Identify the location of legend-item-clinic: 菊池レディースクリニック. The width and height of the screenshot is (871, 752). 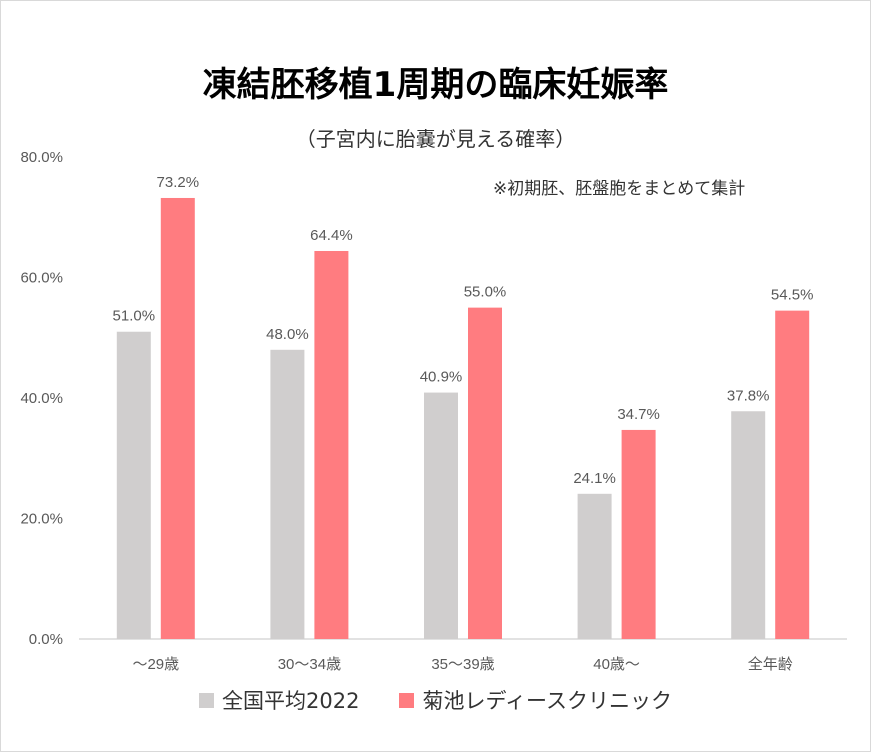
(535, 700).